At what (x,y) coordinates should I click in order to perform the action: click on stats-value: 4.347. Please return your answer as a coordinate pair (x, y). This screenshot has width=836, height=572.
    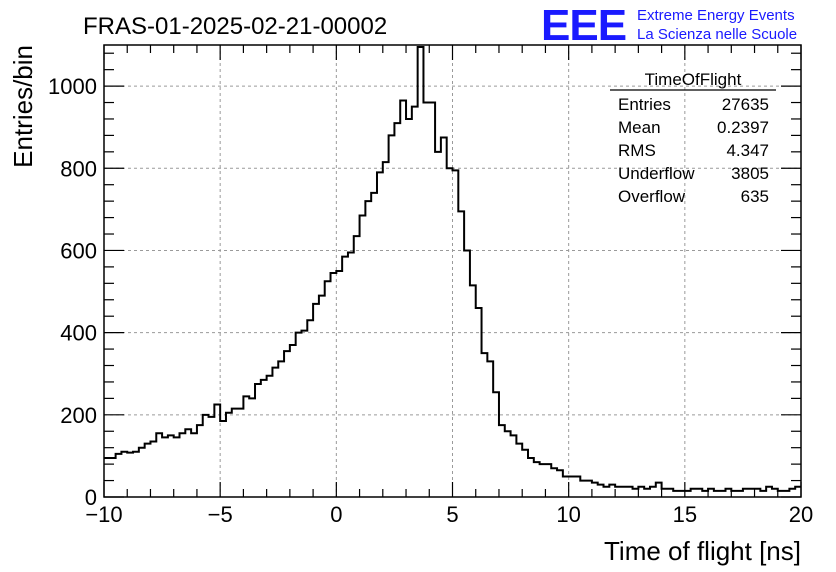
    Looking at the image, I should click on (747, 150).